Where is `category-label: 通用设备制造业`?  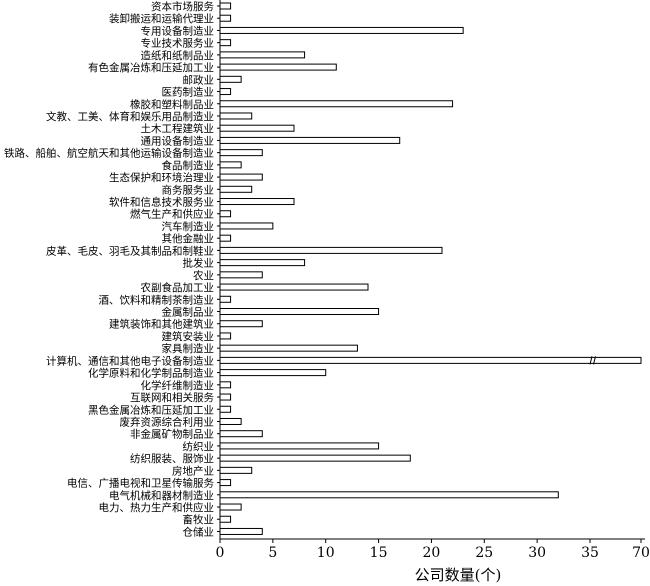 category-label: 通用设备制造业 is located at coordinates (178, 140).